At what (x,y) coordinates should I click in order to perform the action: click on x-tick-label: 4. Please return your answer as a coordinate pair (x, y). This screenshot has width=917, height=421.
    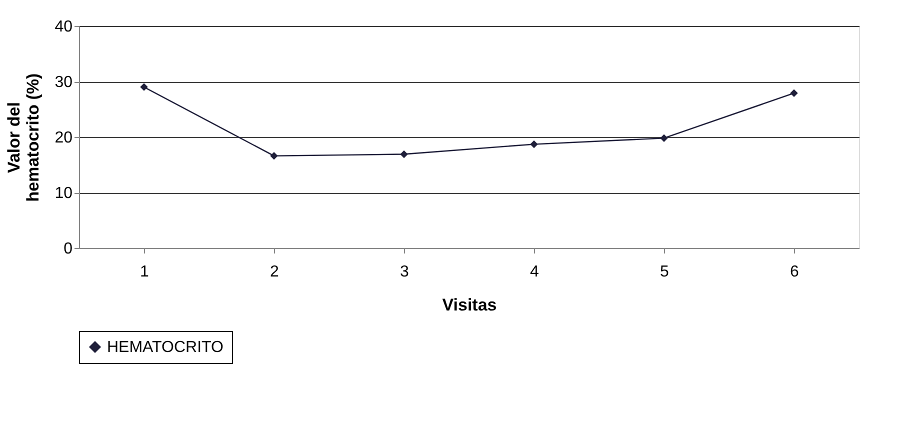
    Looking at the image, I should click on (535, 272).